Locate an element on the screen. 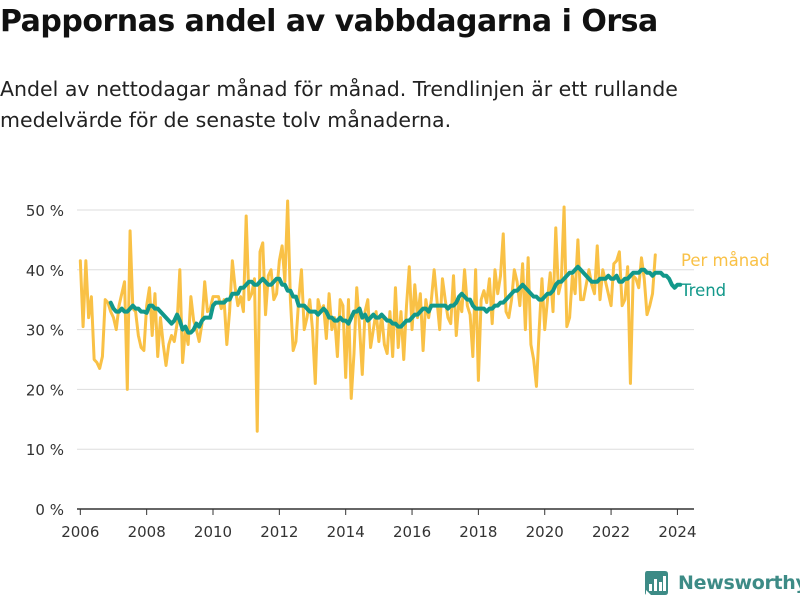  newsworthy-brand: Newsworthy is located at coordinates (722, 583).